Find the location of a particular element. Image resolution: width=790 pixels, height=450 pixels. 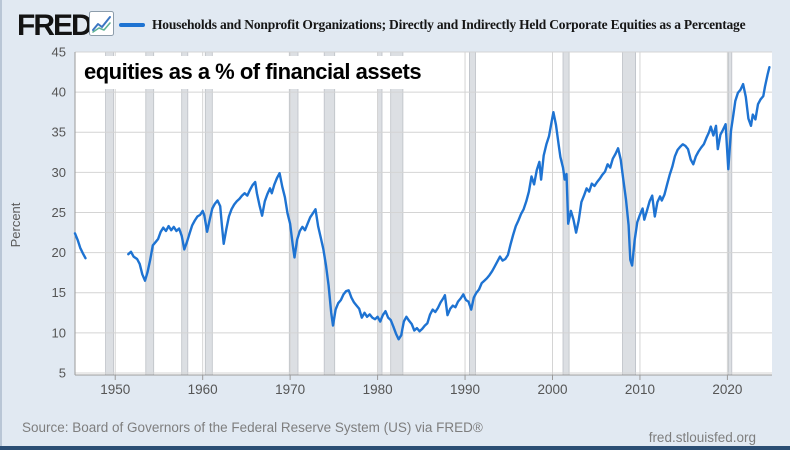

y-tick-label: 30 is located at coordinates (59, 172).